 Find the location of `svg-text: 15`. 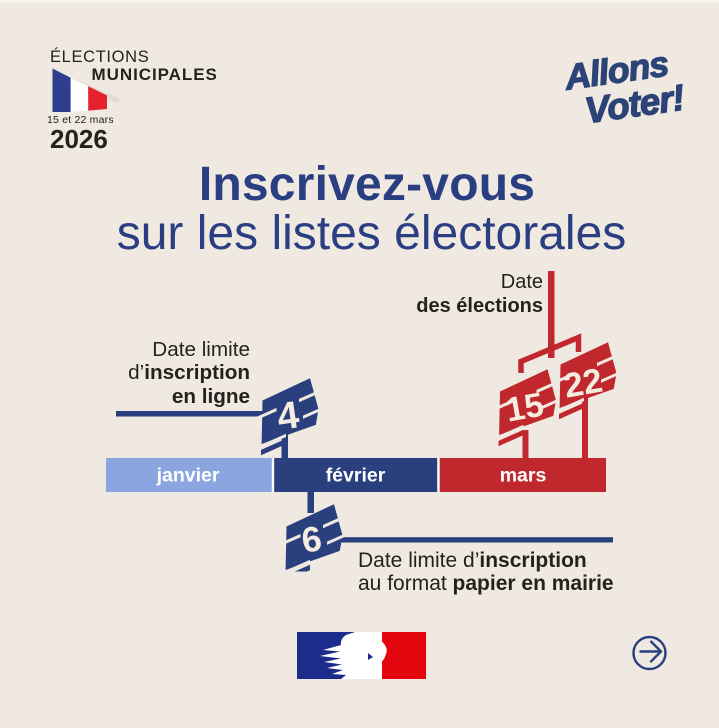

svg-text: 15 is located at coordinates (525, 408).